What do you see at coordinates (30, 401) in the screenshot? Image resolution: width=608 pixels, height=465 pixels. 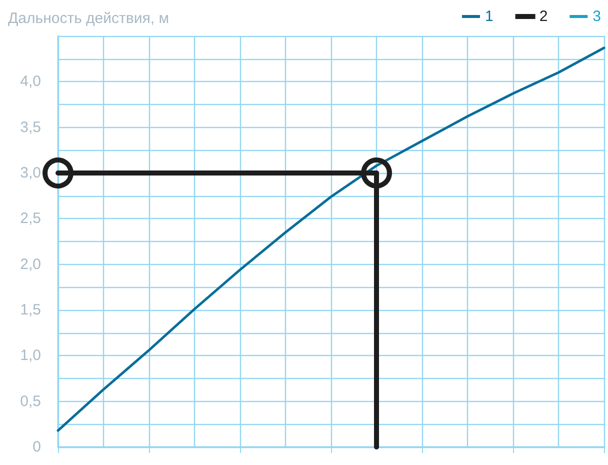 I see `y-tick-label: 0,5` at bounding box center [30, 401].